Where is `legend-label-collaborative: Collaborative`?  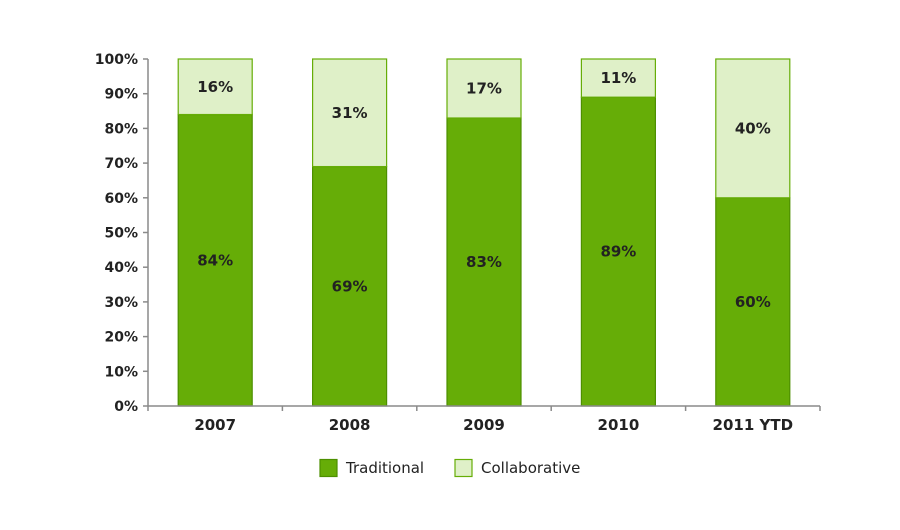 legend-label-collaborative: Collaborative is located at coordinates (530, 468).